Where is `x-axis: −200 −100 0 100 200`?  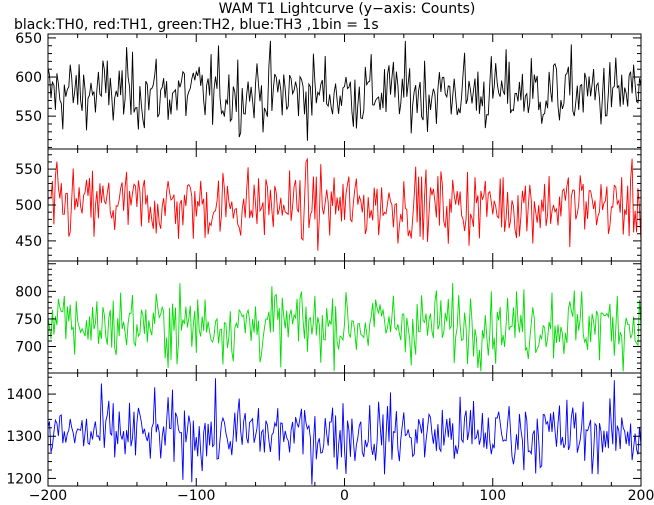 x-axis: −200 −100 0 100 200 is located at coordinates (341, 496).